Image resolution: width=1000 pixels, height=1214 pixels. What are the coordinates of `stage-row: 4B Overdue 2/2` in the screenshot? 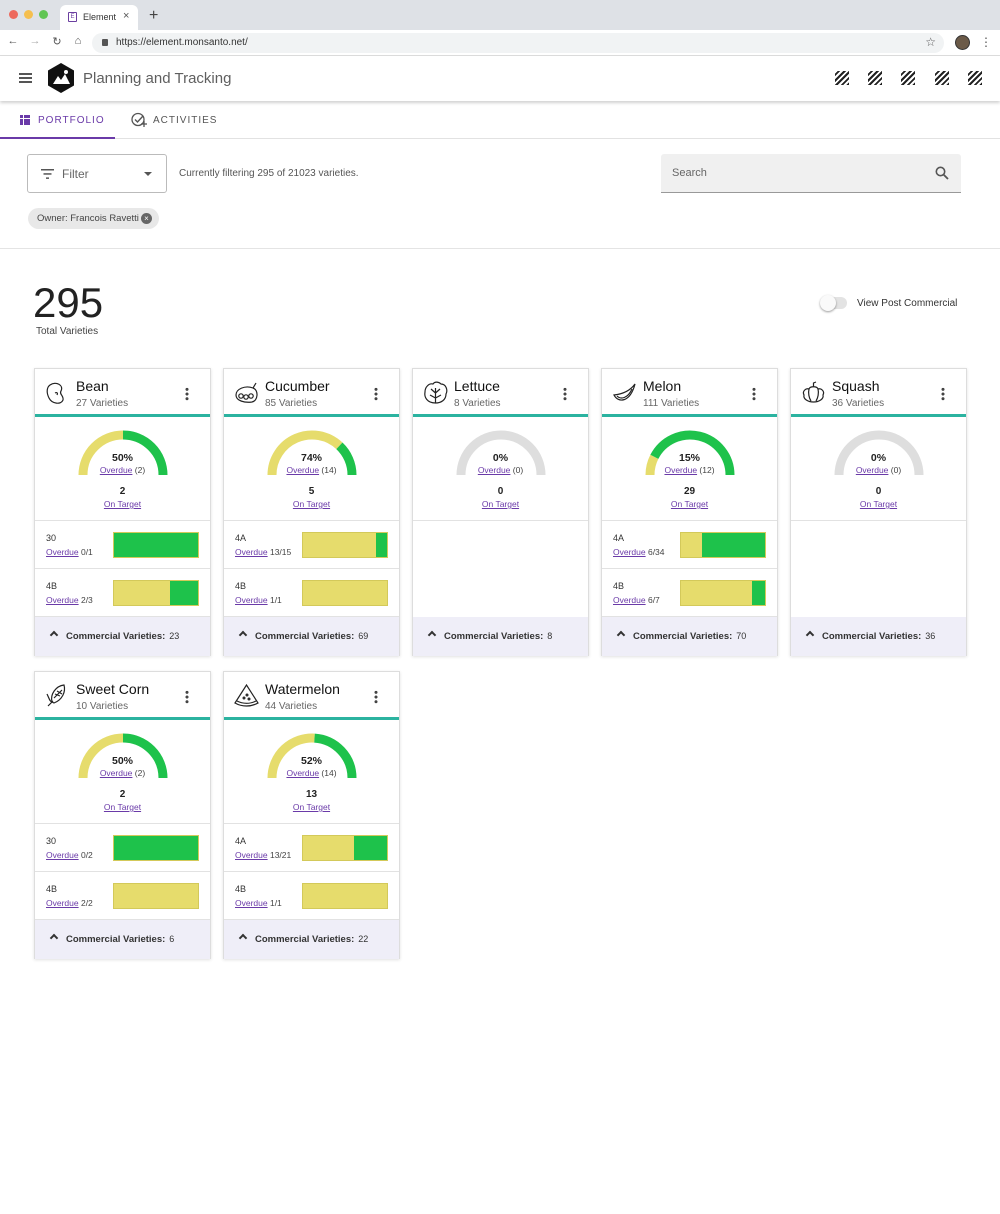 It's located at (122, 896).